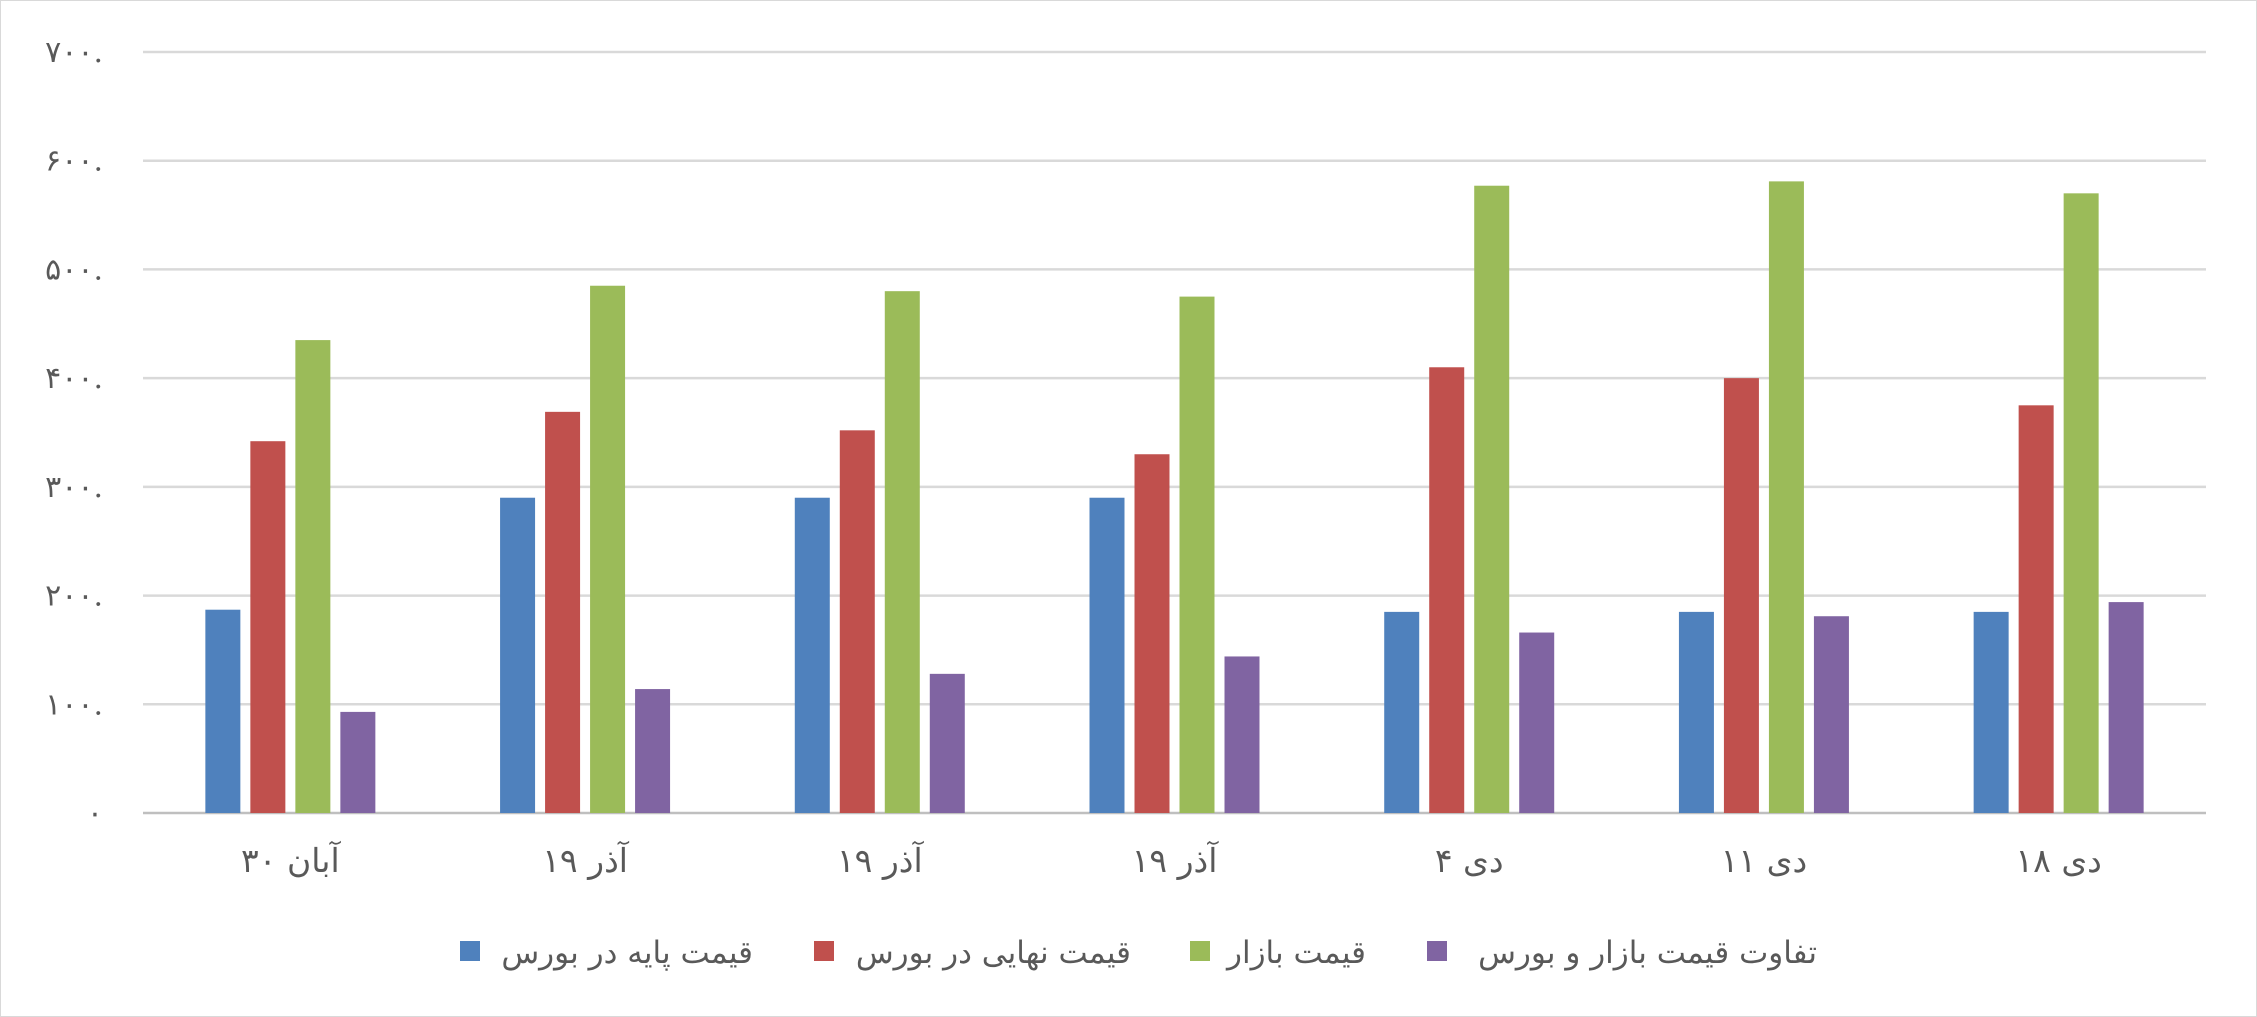 The height and width of the screenshot is (1017, 2257). I want to click on x-tick-label: ۱۸ دی, so click(2058, 860).